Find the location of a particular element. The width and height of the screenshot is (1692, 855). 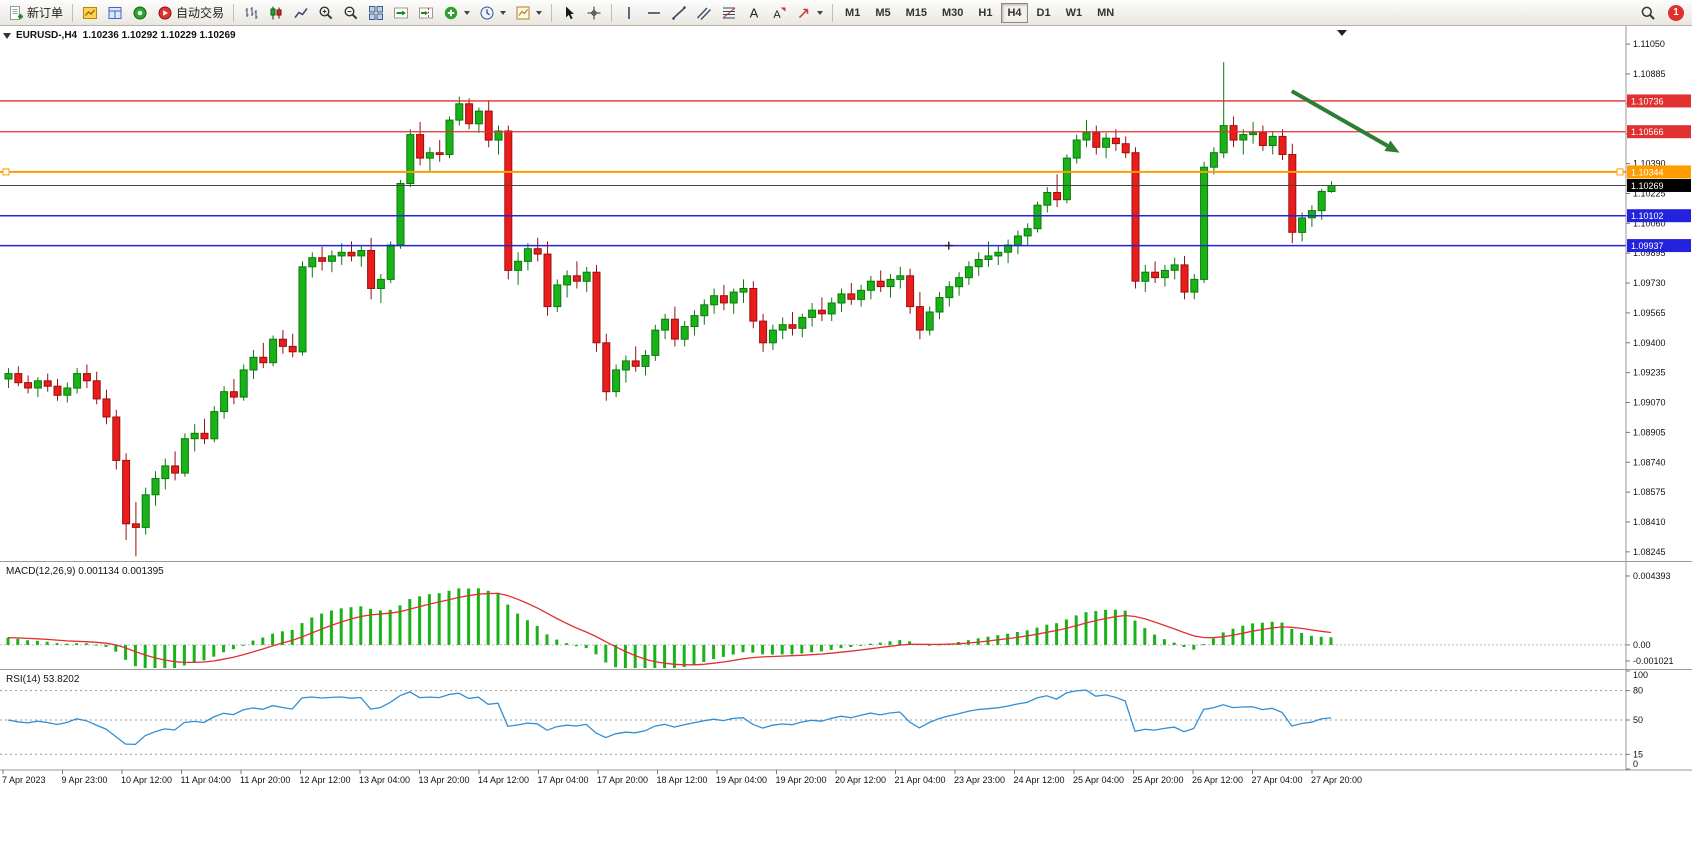

data-window-button is located at coordinates (115, 13).